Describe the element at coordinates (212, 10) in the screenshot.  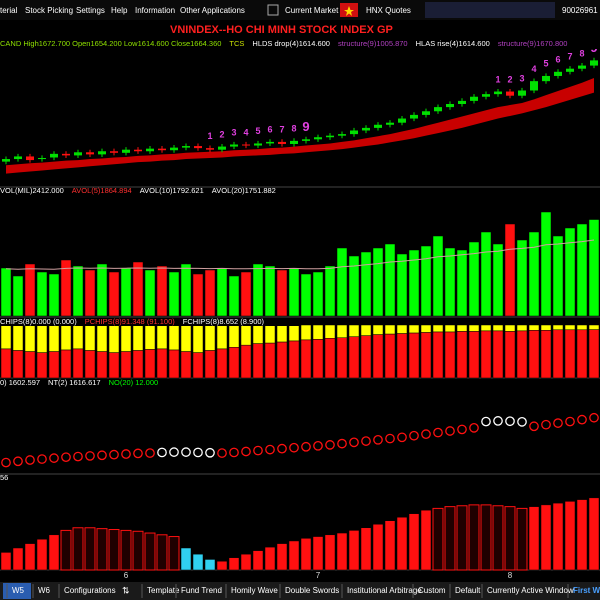
I see `menu-item: Other Applications` at that location.